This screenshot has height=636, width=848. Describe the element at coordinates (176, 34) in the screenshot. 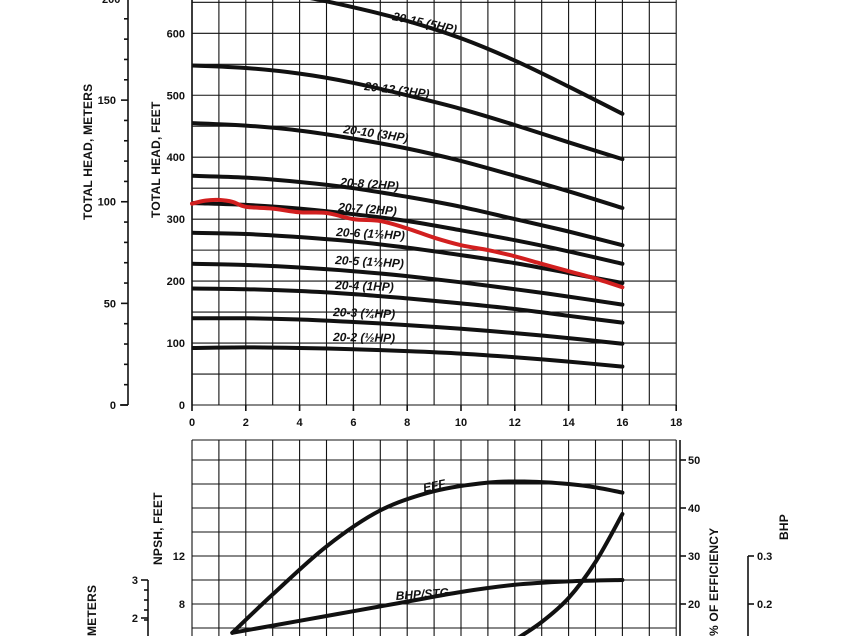

I see `feet-tick-label: 600` at that location.